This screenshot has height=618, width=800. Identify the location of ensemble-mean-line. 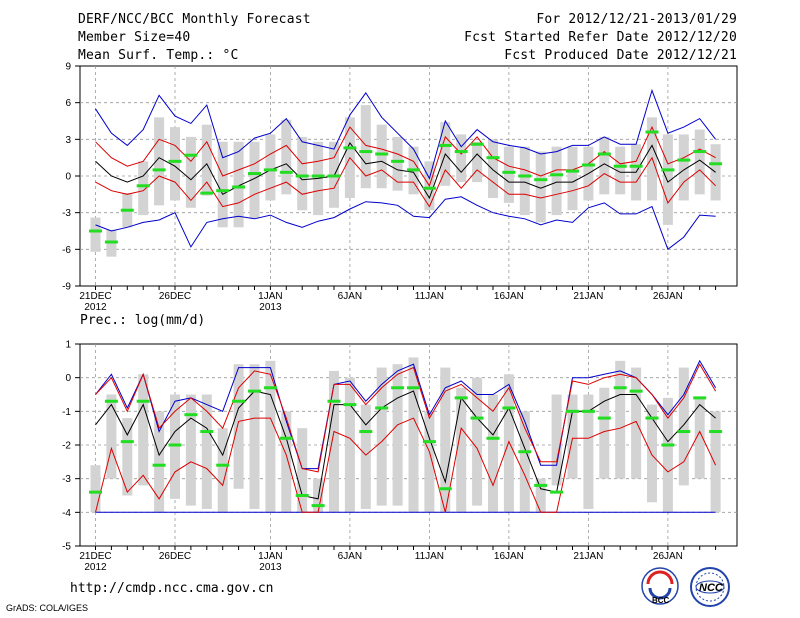
(405, 171).